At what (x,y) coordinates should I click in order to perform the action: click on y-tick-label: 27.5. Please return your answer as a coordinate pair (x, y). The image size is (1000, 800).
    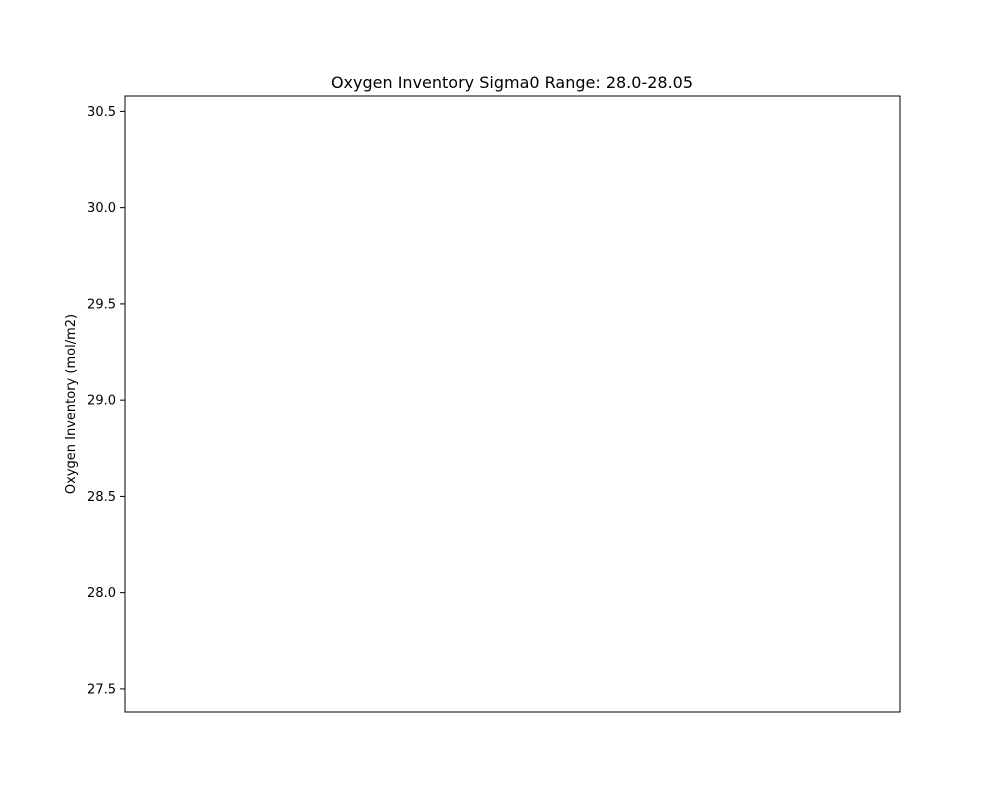
    Looking at the image, I should click on (101, 689).